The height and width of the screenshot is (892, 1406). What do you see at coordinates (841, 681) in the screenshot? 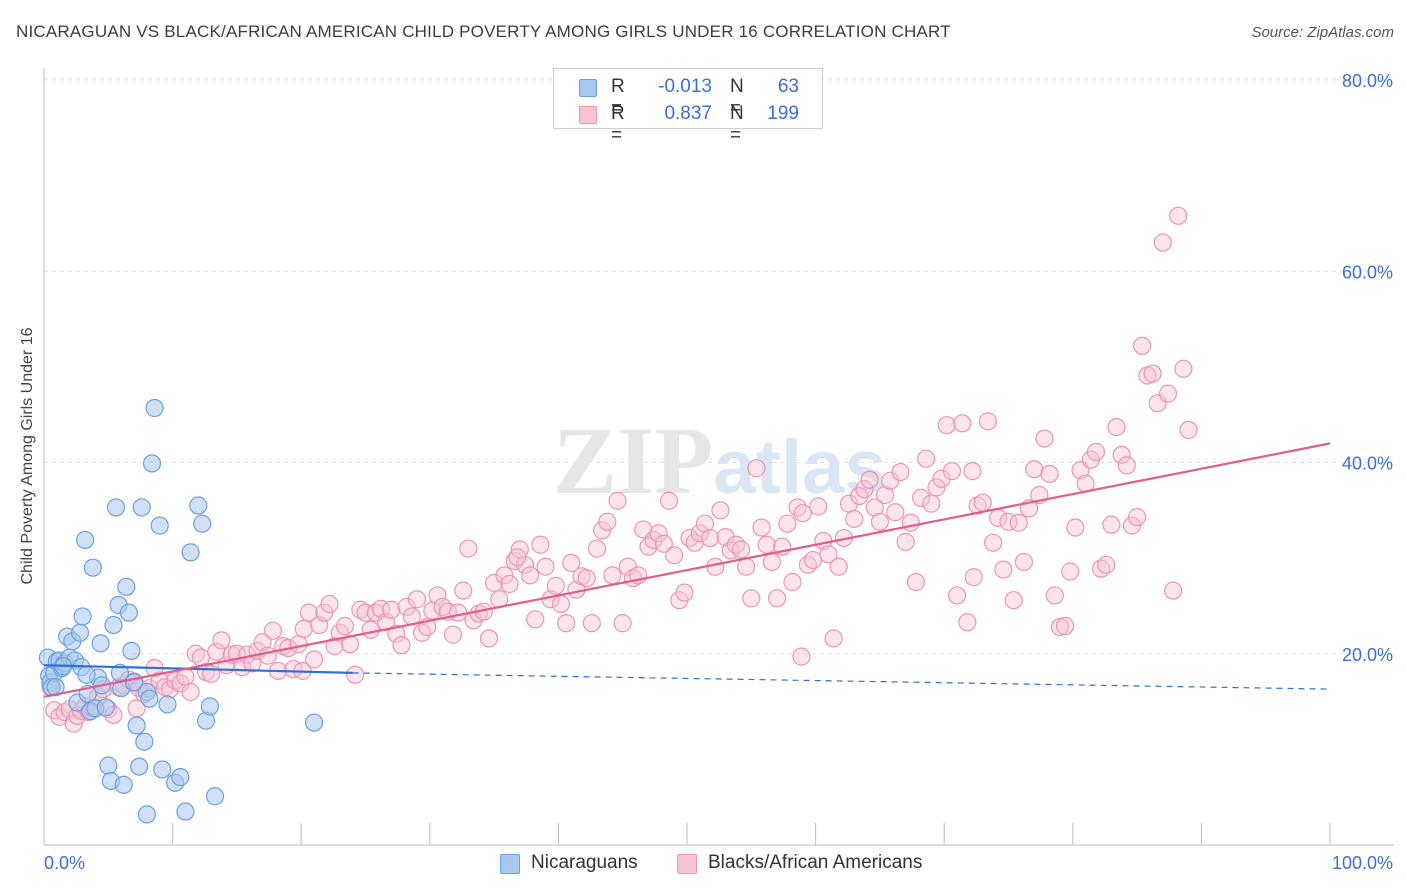
I see `trend-line-nicaraguans-projected` at bounding box center [841, 681].